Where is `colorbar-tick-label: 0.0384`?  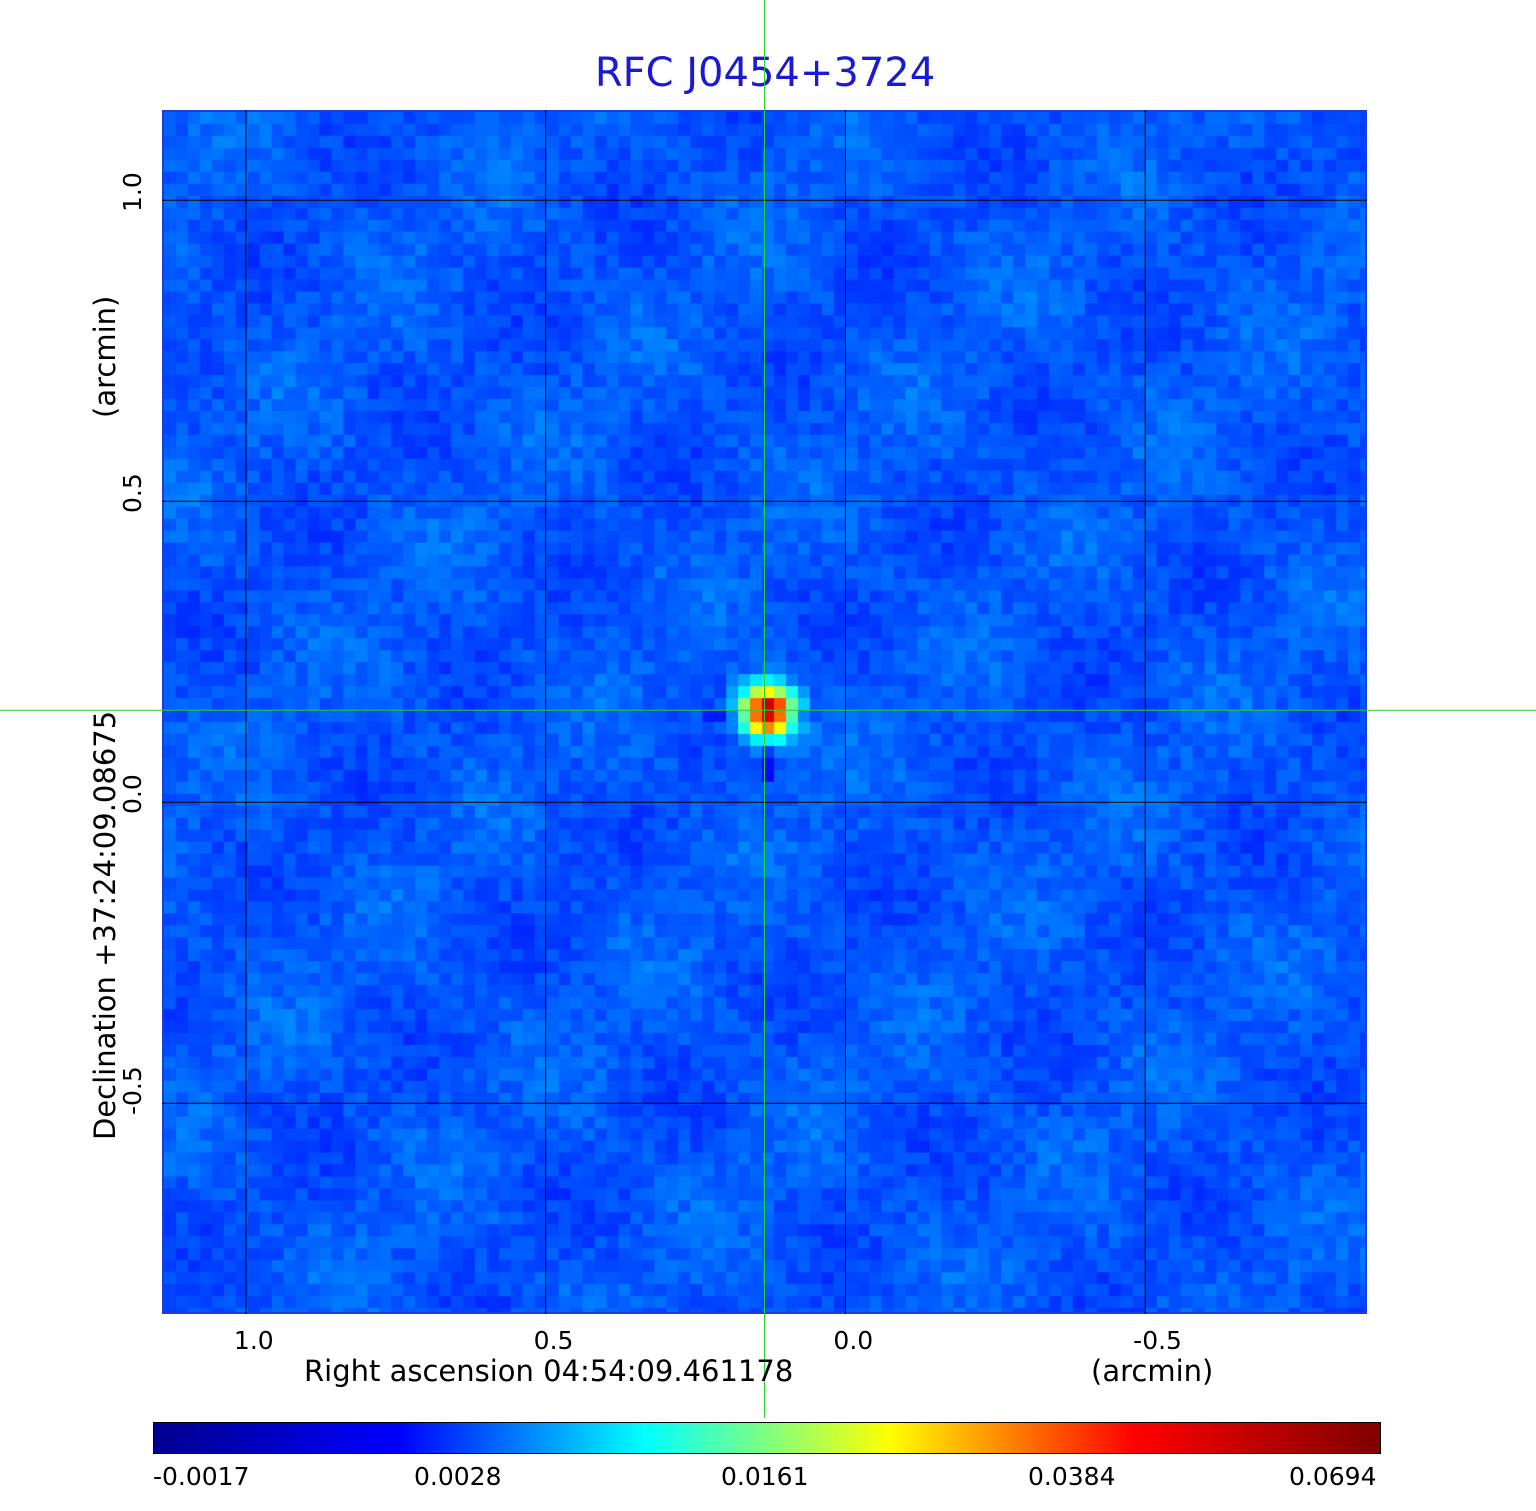
colorbar-tick-label: 0.0384 is located at coordinates (1072, 1476).